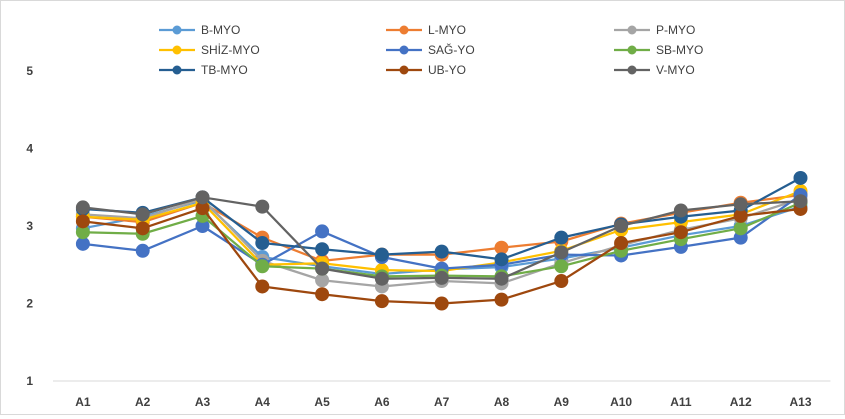 This screenshot has height=419, width=845. I want to click on legend-item: SAĞ-YO, so click(430, 49).